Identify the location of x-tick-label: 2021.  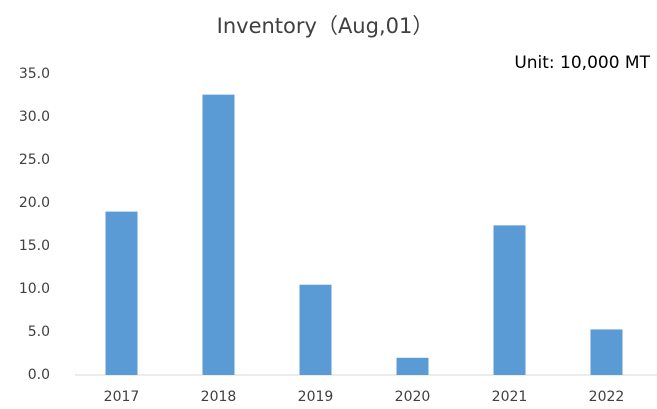
(510, 397).